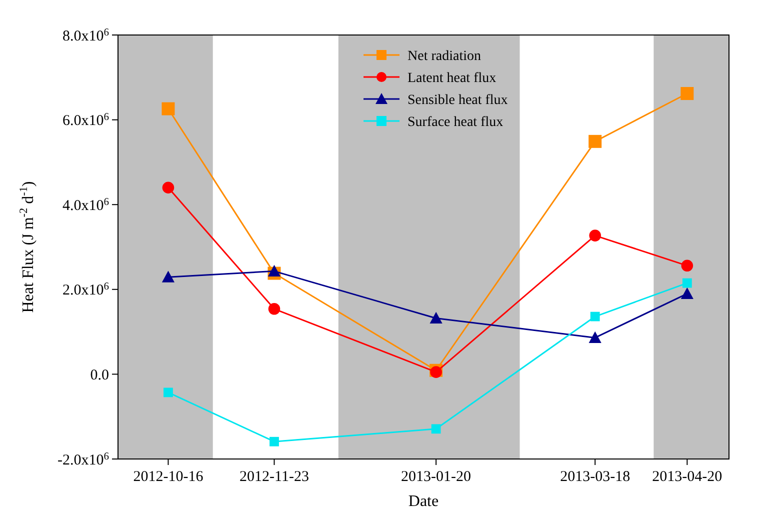 Image resolution: width=783 pixels, height=521 pixels. I want to click on x-tick-label: 2012-11-23, so click(274, 477).